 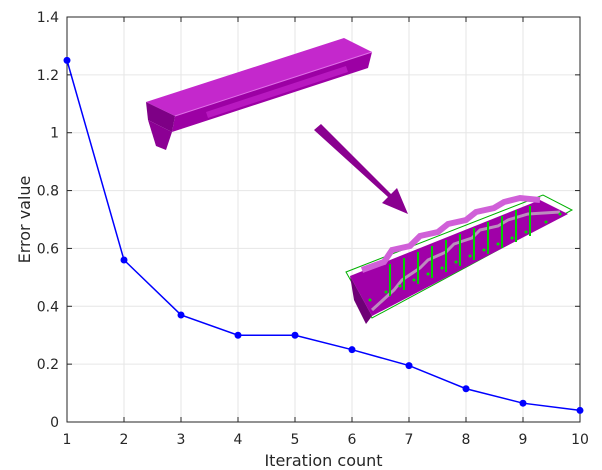 What do you see at coordinates (48, 76) in the screenshot?
I see `y-tick-label: 1.2` at bounding box center [48, 76].